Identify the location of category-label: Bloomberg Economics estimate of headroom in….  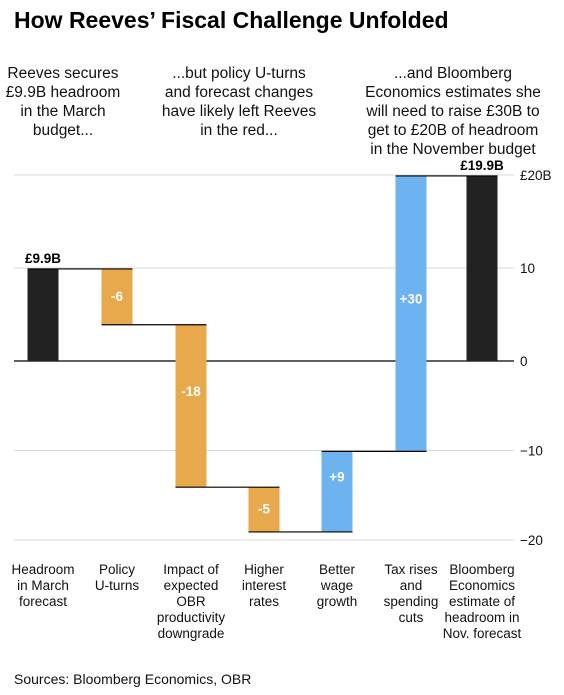
(482, 601).